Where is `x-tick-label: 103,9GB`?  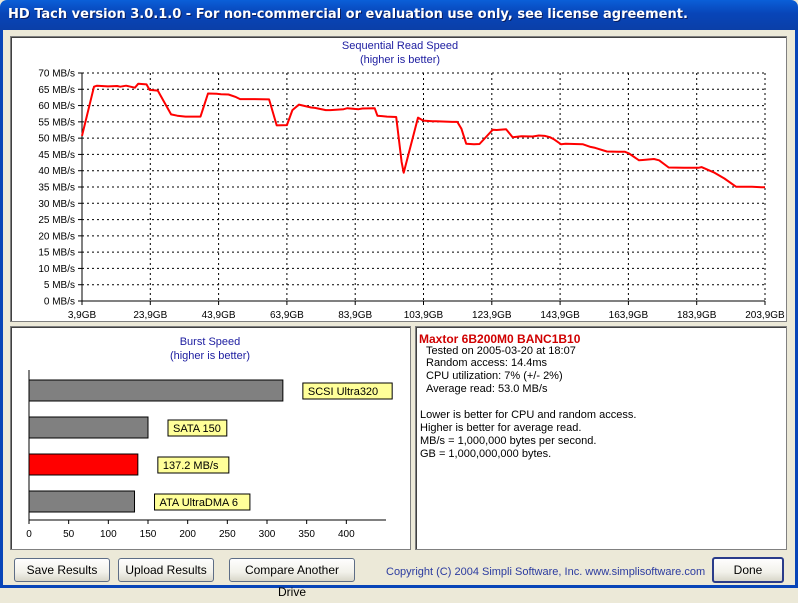
x-tick-label: 103,9GB is located at coordinates (424, 315).